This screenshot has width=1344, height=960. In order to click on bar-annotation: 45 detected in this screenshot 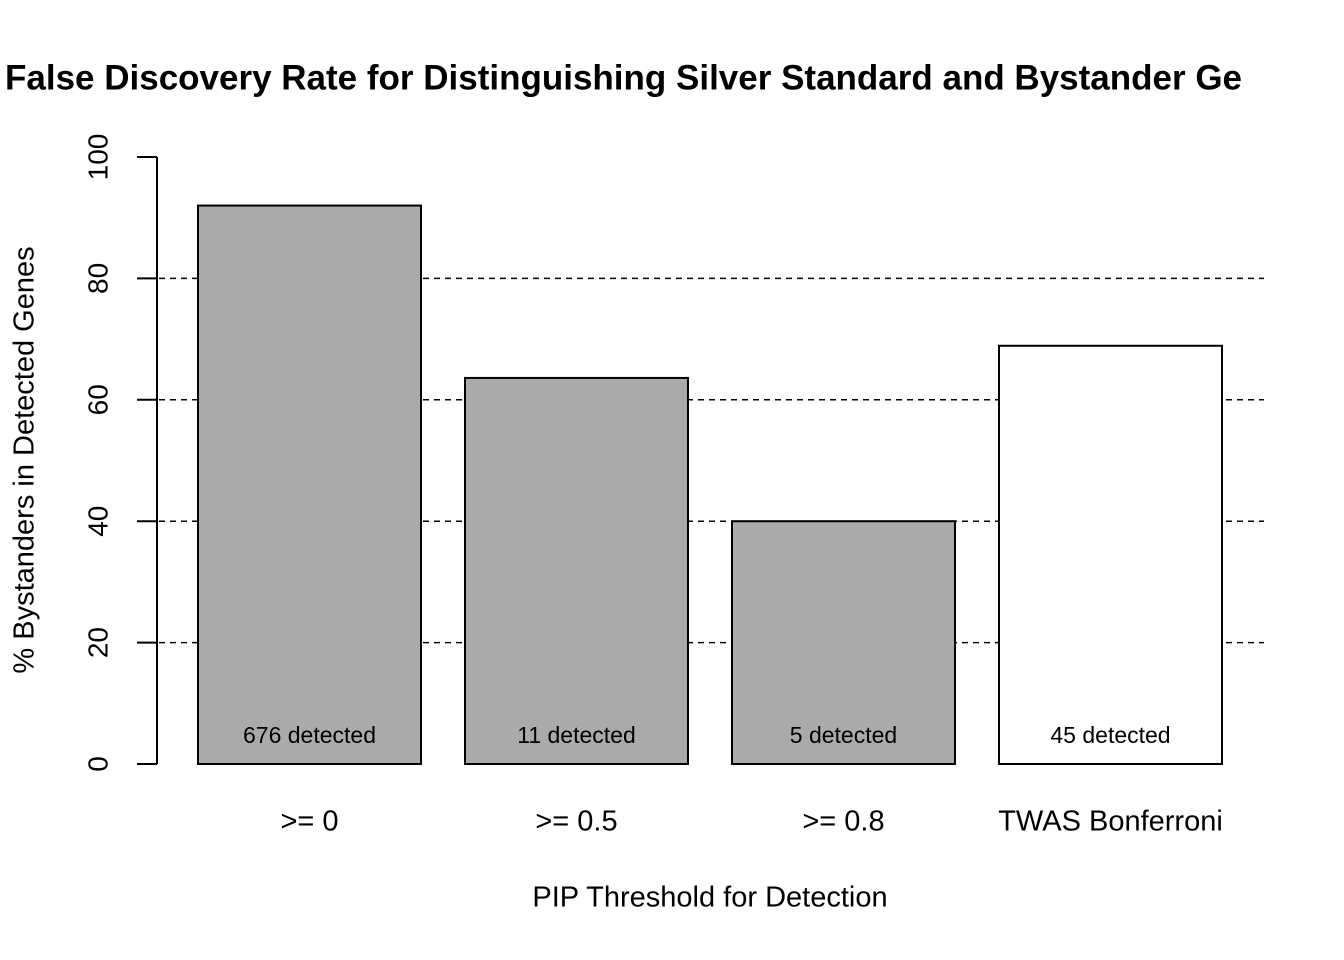, I will do `click(1110, 735)`.